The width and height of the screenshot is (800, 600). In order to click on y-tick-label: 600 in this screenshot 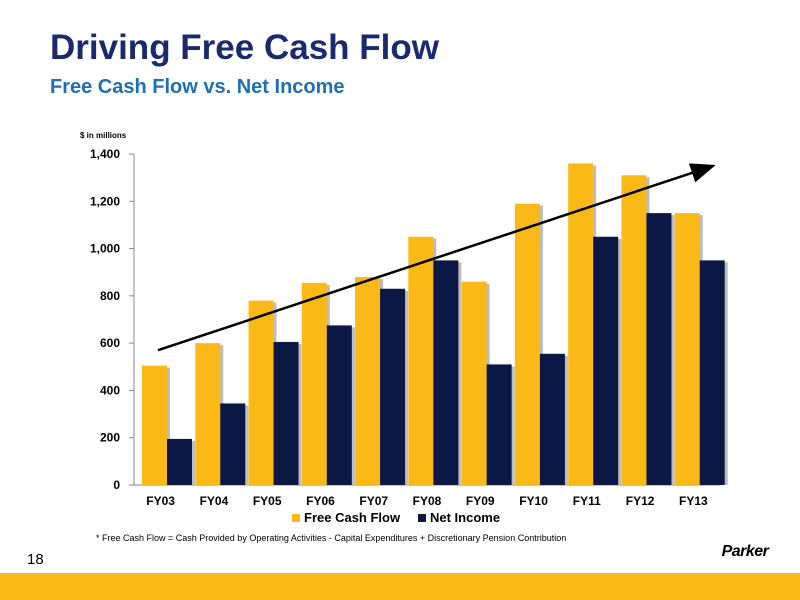, I will do `click(110, 343)`.